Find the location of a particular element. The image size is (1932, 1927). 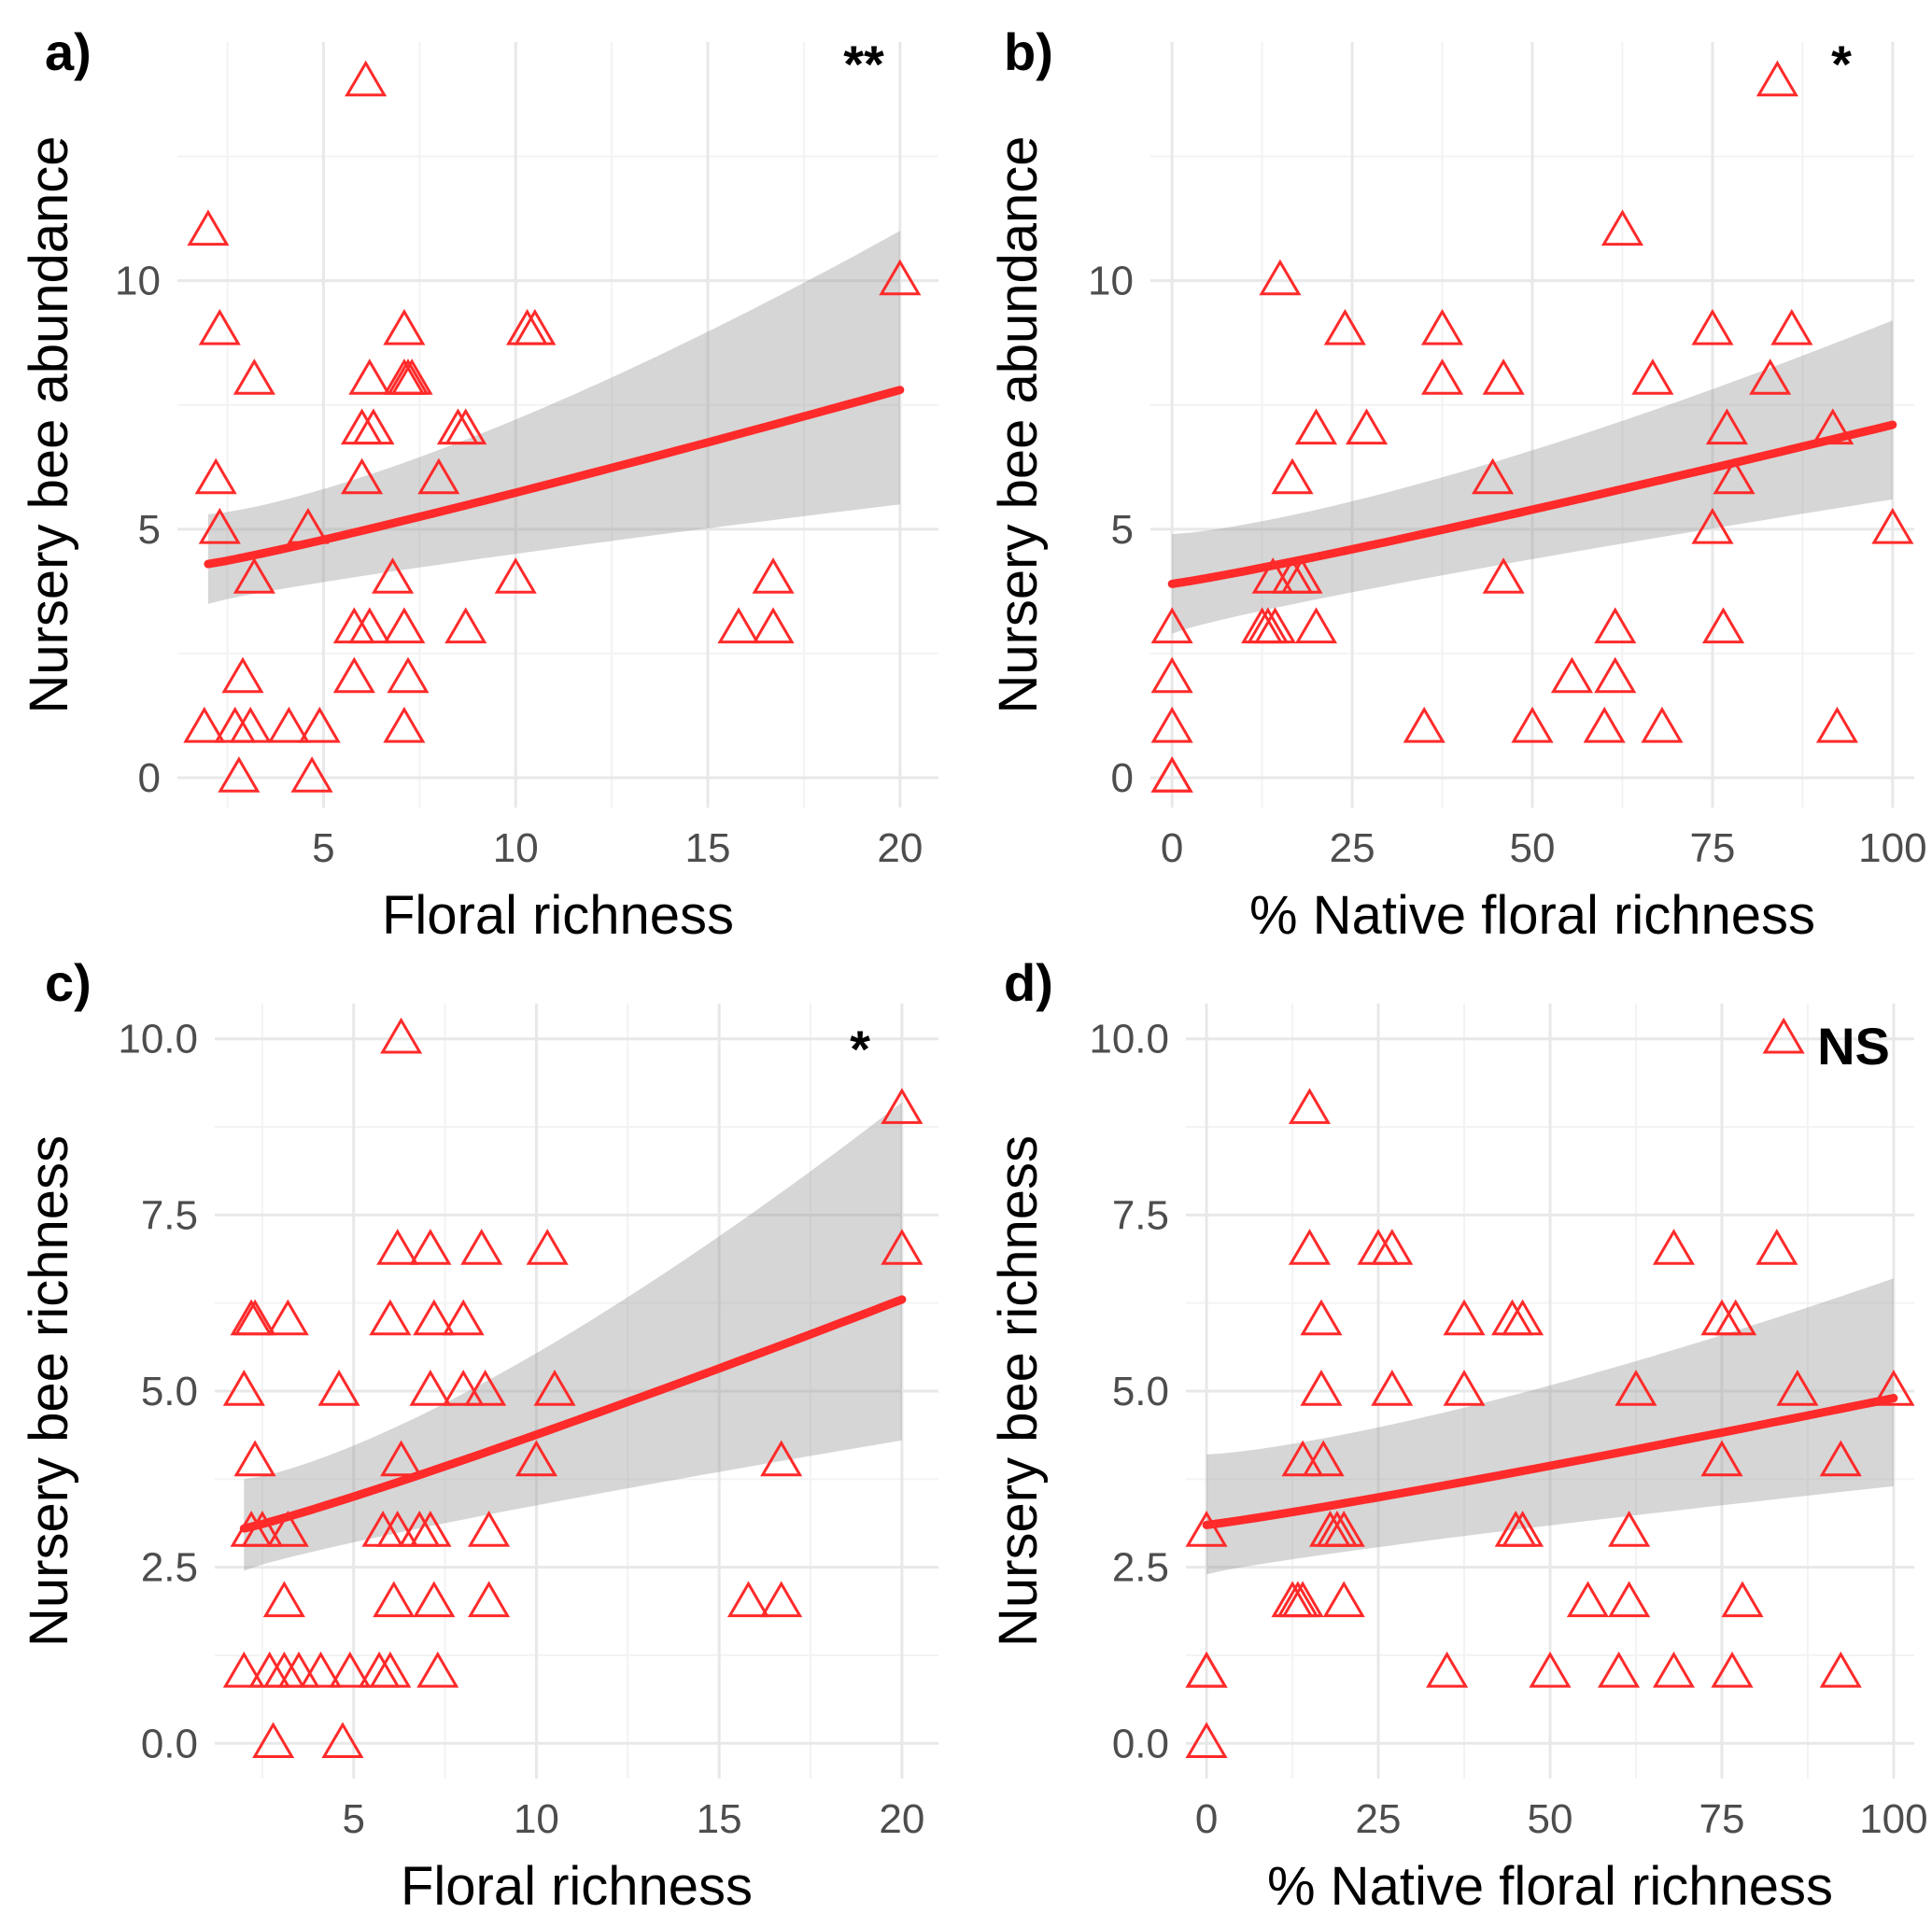

panel-label: b) is located at coordinates (1028, 51).